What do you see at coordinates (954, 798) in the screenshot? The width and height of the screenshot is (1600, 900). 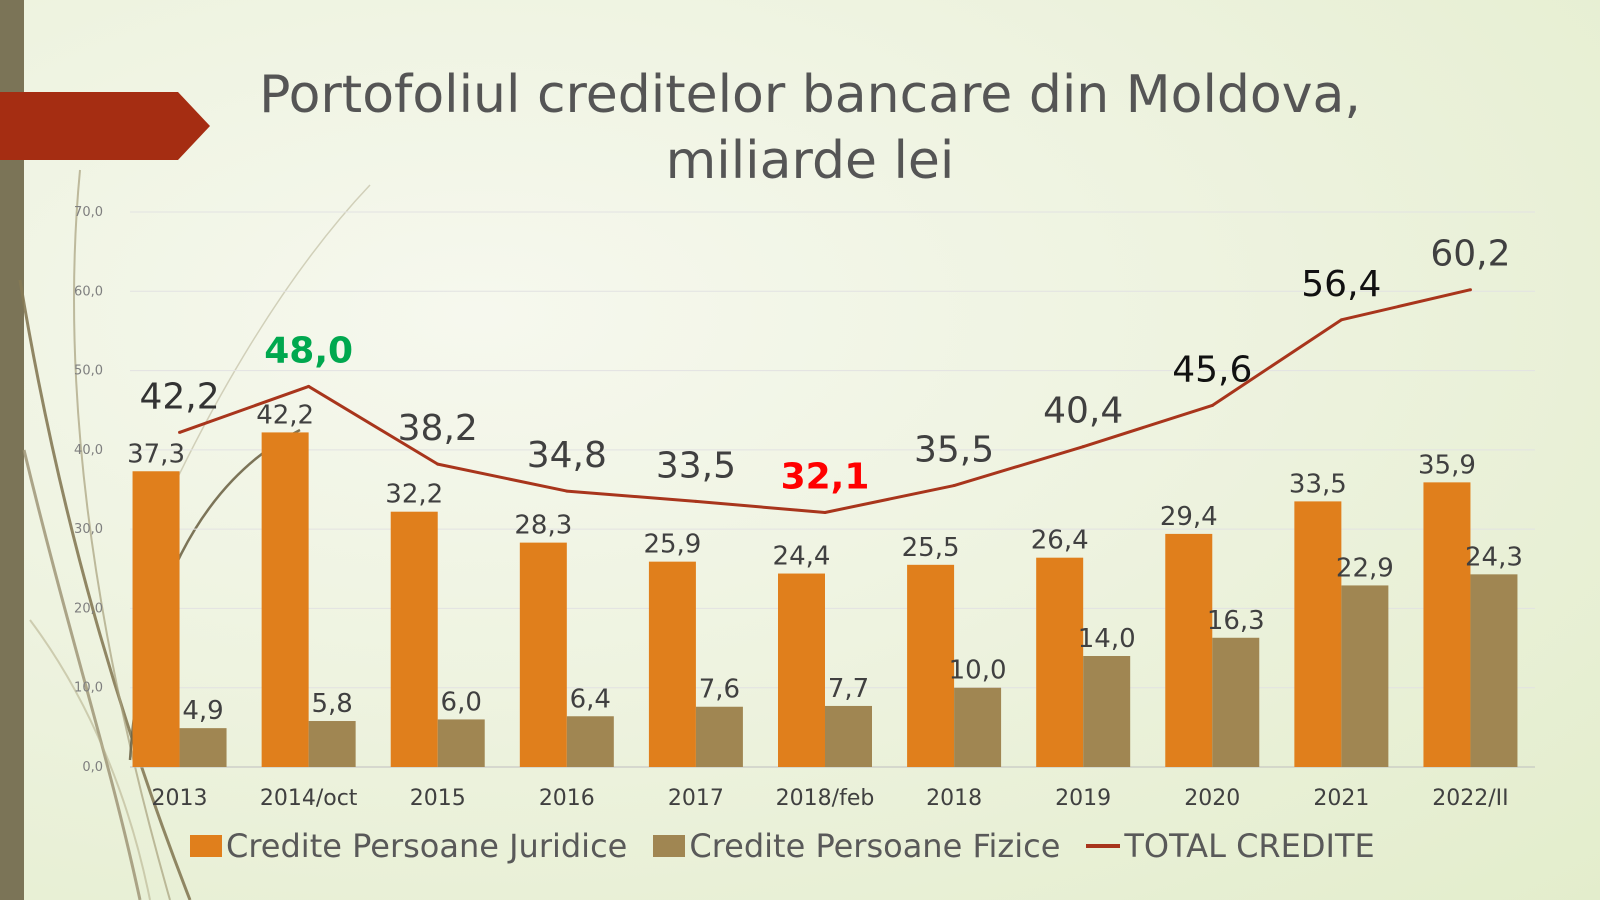 I see `x-tick-label: 2018` at bounding box center [954, 798].